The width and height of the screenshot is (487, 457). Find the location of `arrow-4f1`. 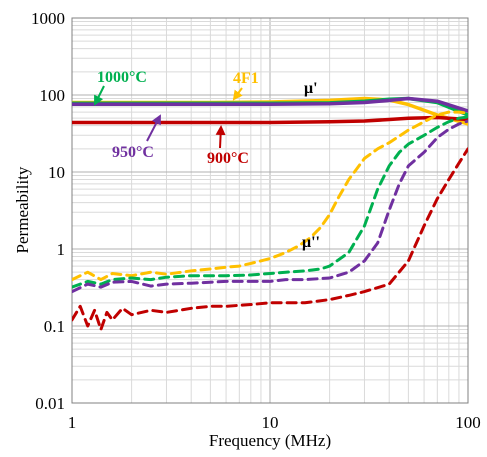

arrow-4f1 is located at coordinates (237, 94).